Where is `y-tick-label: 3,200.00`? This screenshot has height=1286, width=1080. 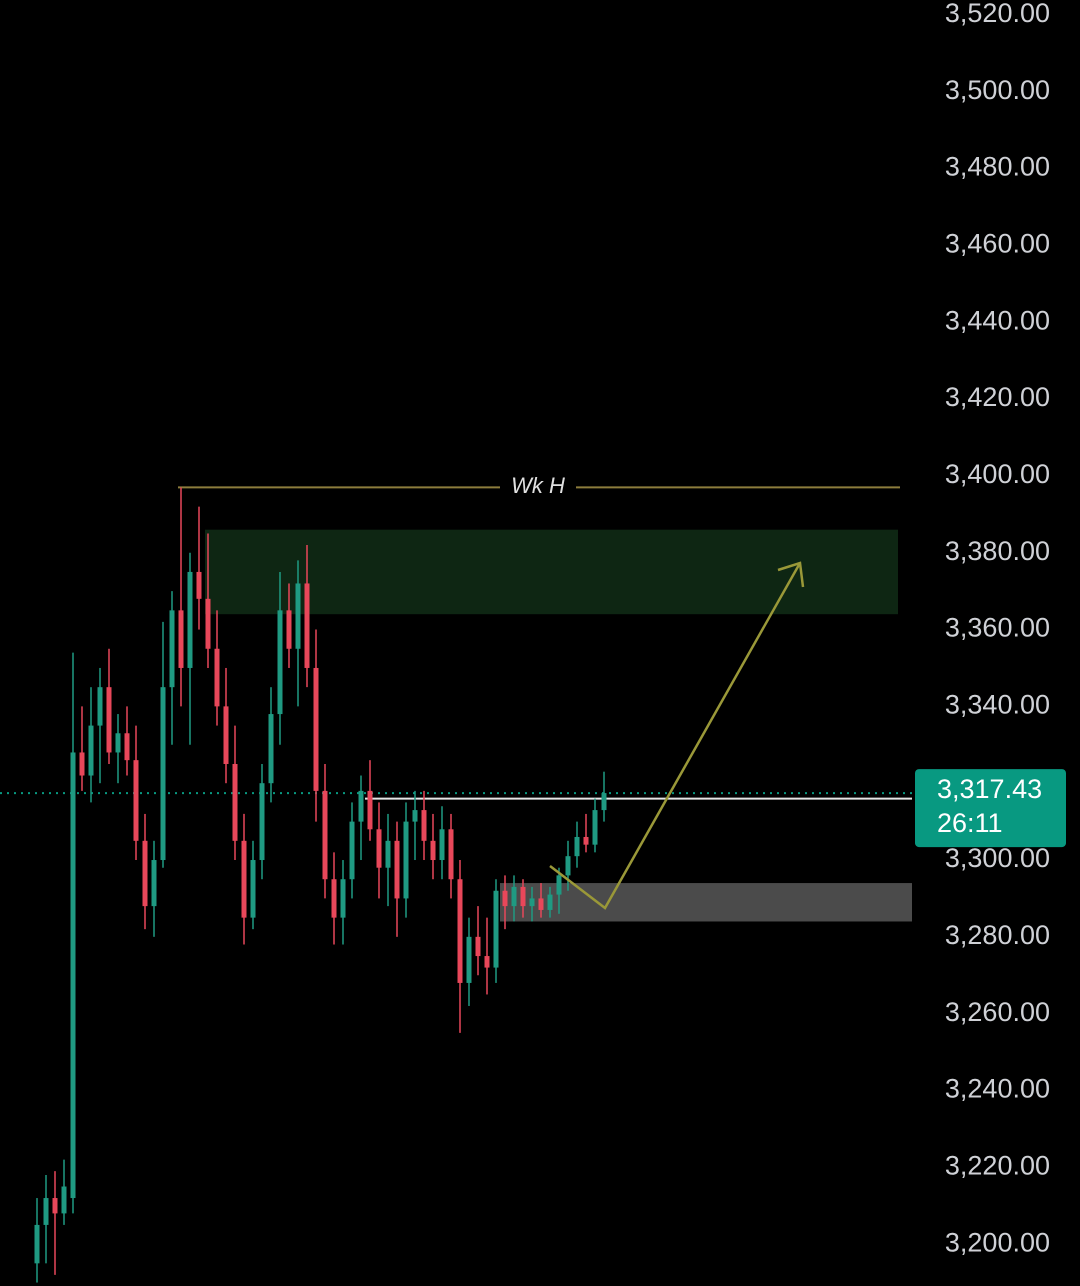
y-tick-label: 3,200.00 is located at coordinates (997, 1242).